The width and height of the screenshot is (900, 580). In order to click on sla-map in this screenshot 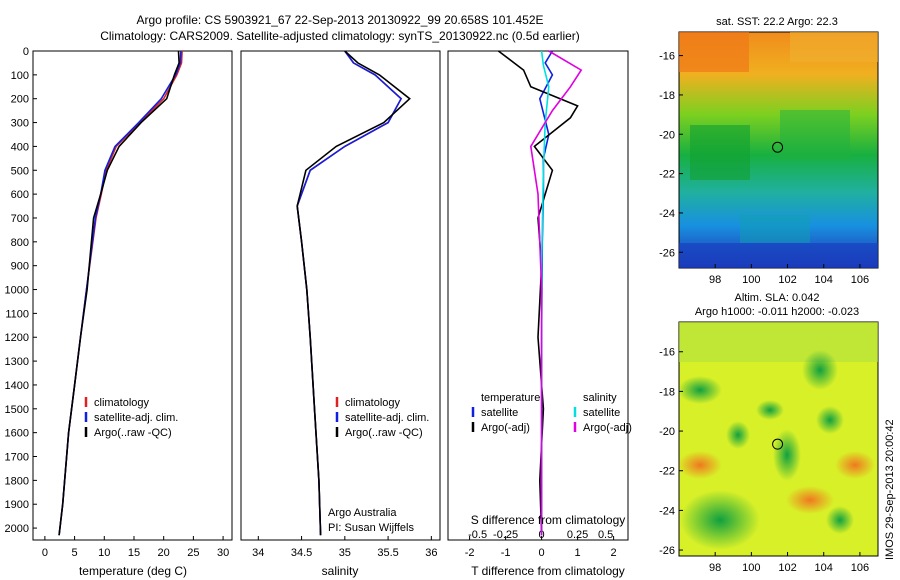, I will do `click(778, 439)`.